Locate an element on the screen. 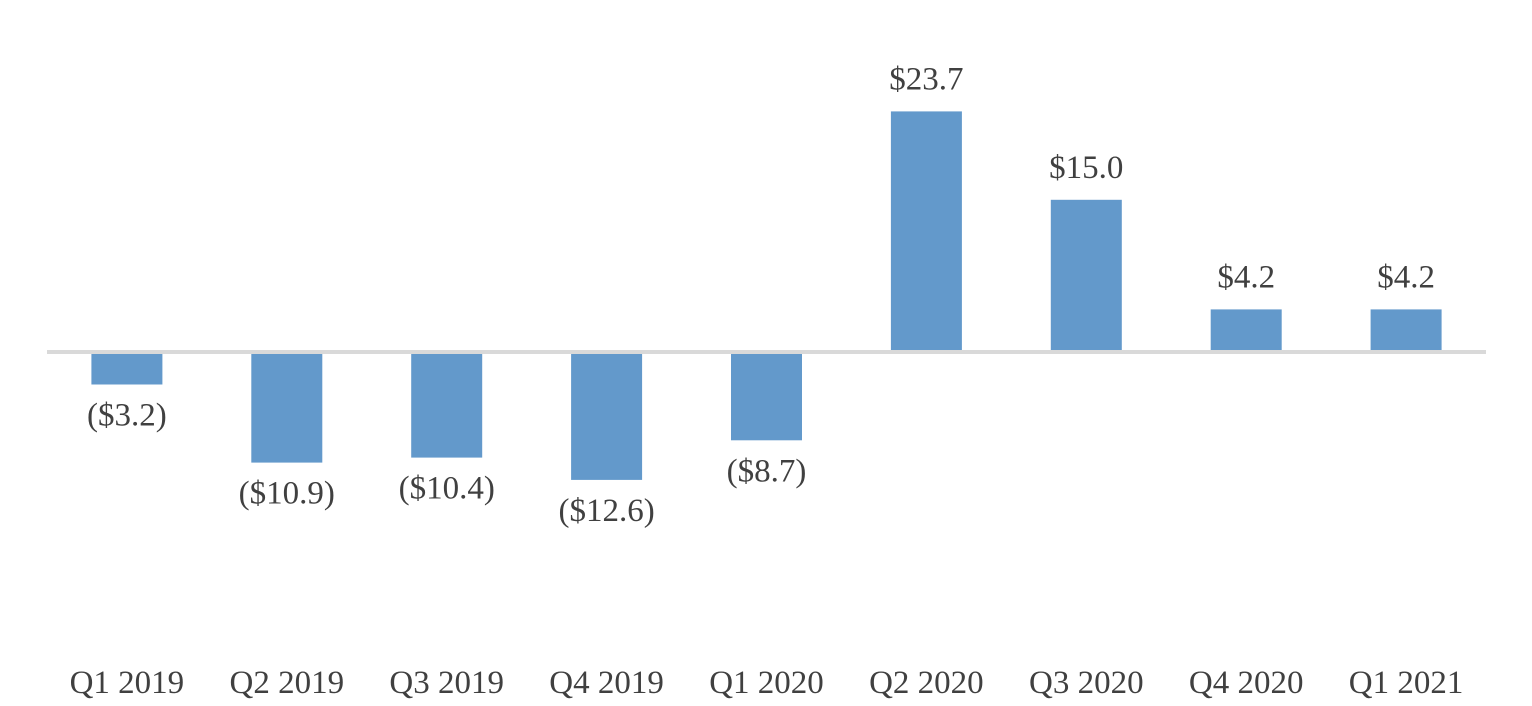 Image resolution: width=1532 pixels, height=706 pixels. x-tick-label: Q3 2019 is located at coordinates (446, 683).